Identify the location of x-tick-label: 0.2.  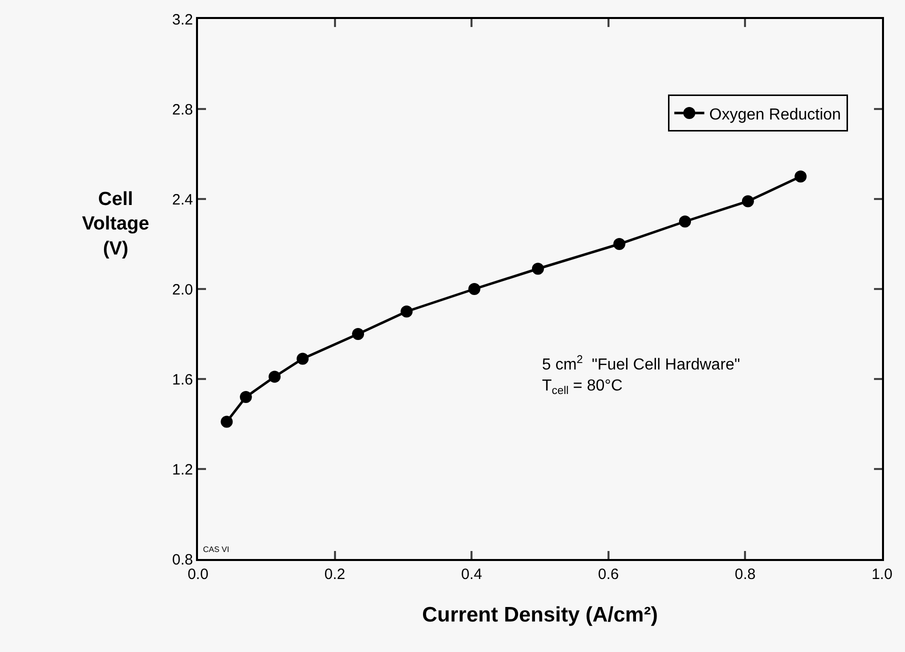
(335, 574).